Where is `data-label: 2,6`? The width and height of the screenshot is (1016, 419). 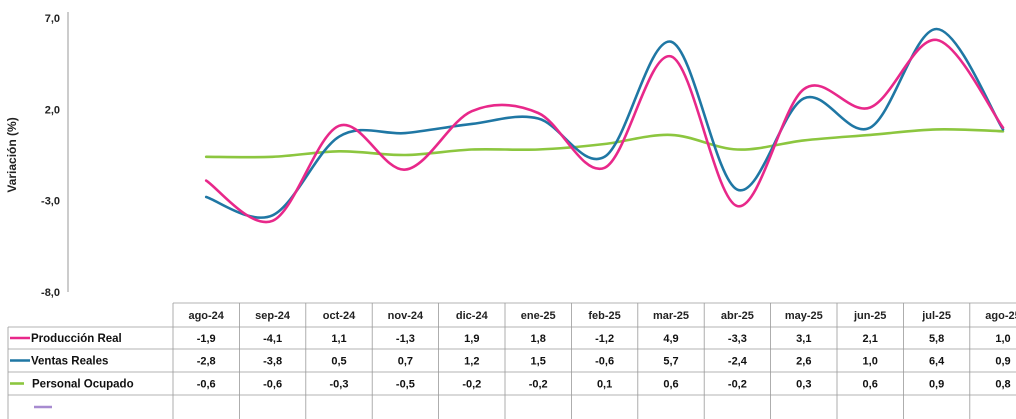
data-label: 2,6 is located at coordinates (803, 362).